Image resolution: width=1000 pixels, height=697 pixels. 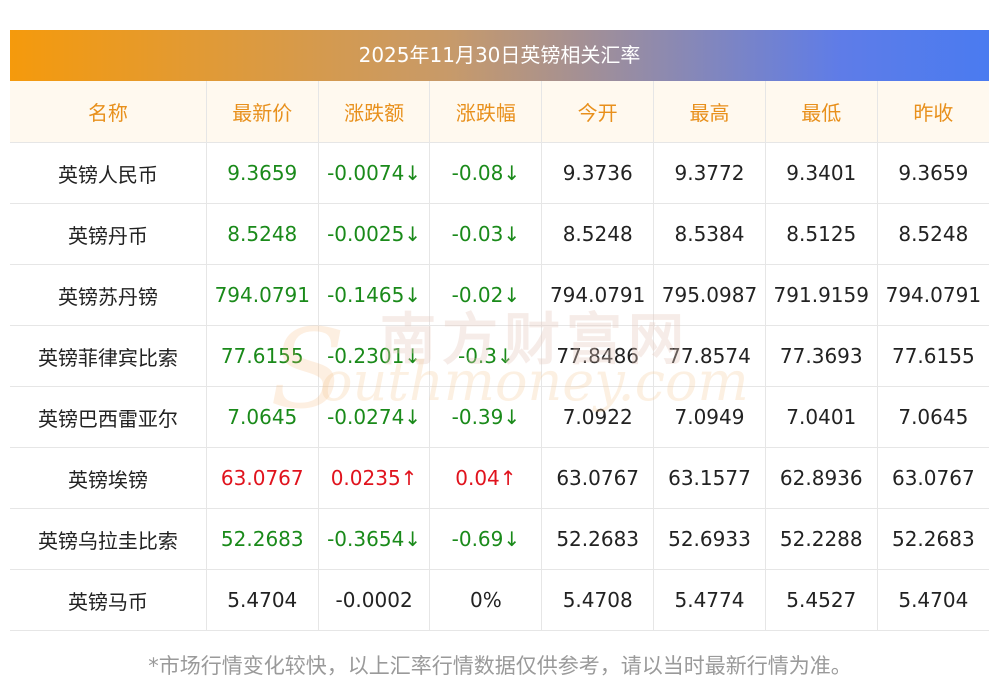 What do you see at coordinates (108, 234) in the screenshot?
I see `cell-name: 英镑丹币` at bounding box center [108, 234].